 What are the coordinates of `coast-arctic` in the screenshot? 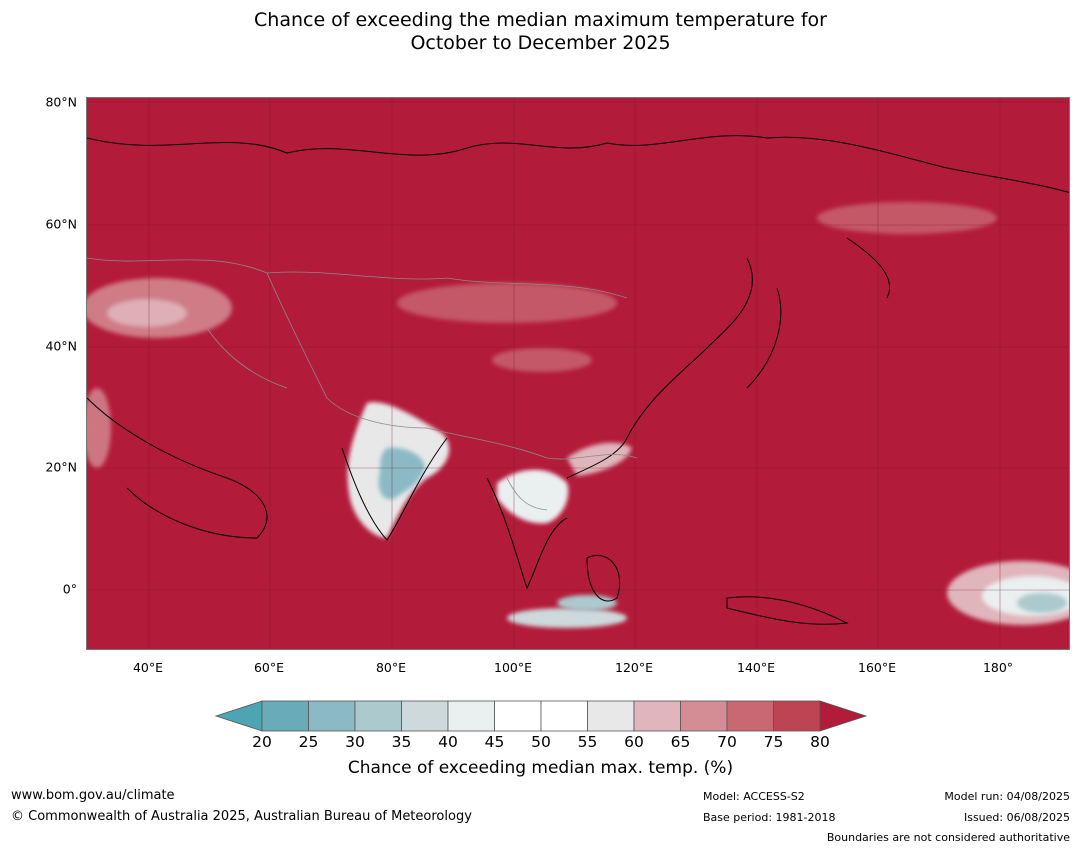 It's located at (578, 164).